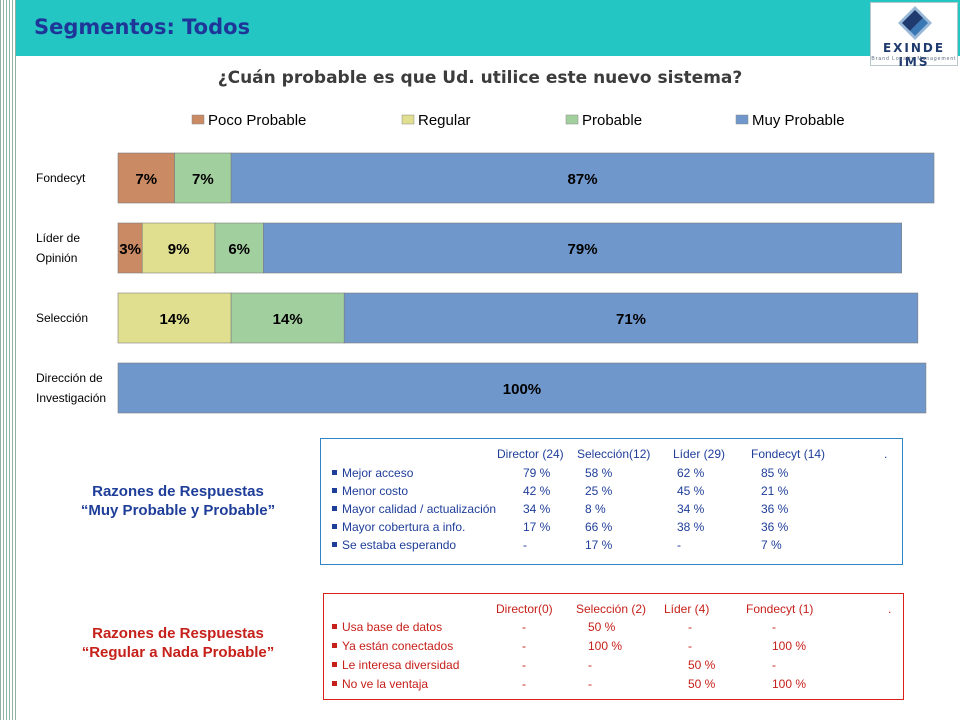 Image resolution: width=960 pixels, height=720 pixels. What do you see at coordinates (914, 59) in the screenshot?
I see `logo-subtitle: Brand Loyalty Management` at bounding box center [914, 59].